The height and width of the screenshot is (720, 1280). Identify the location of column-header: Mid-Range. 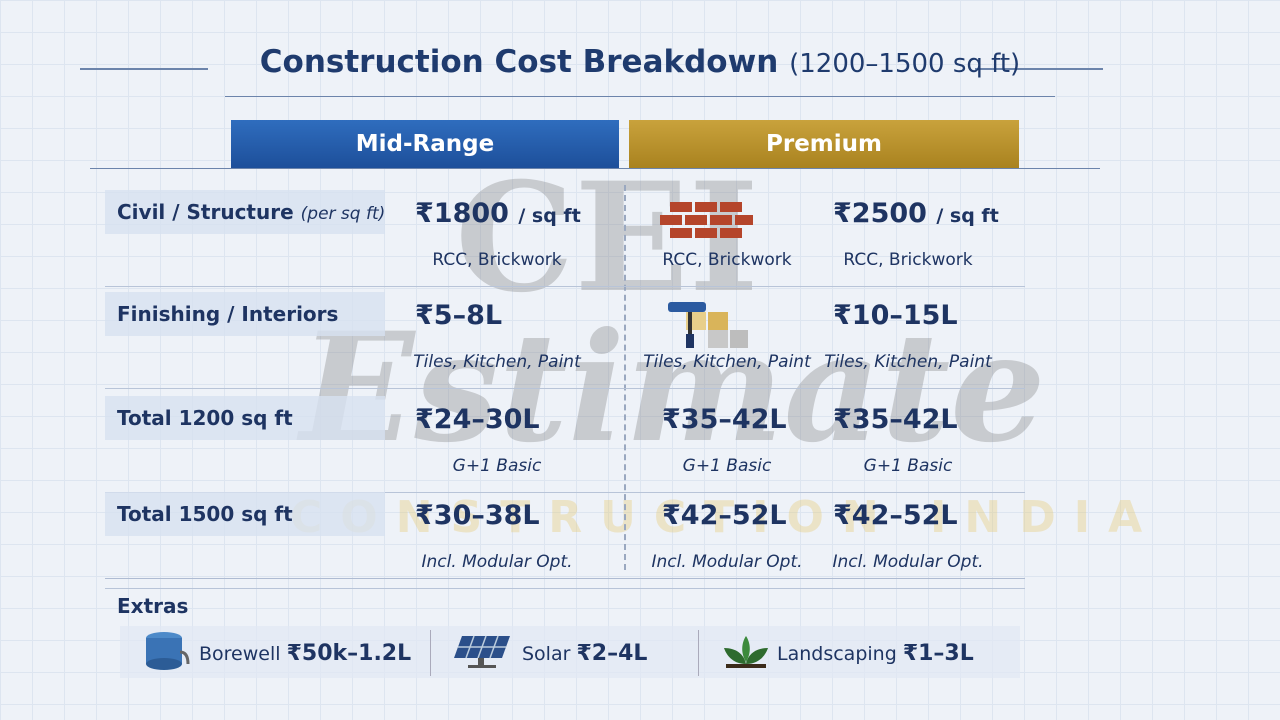
(425, 144).